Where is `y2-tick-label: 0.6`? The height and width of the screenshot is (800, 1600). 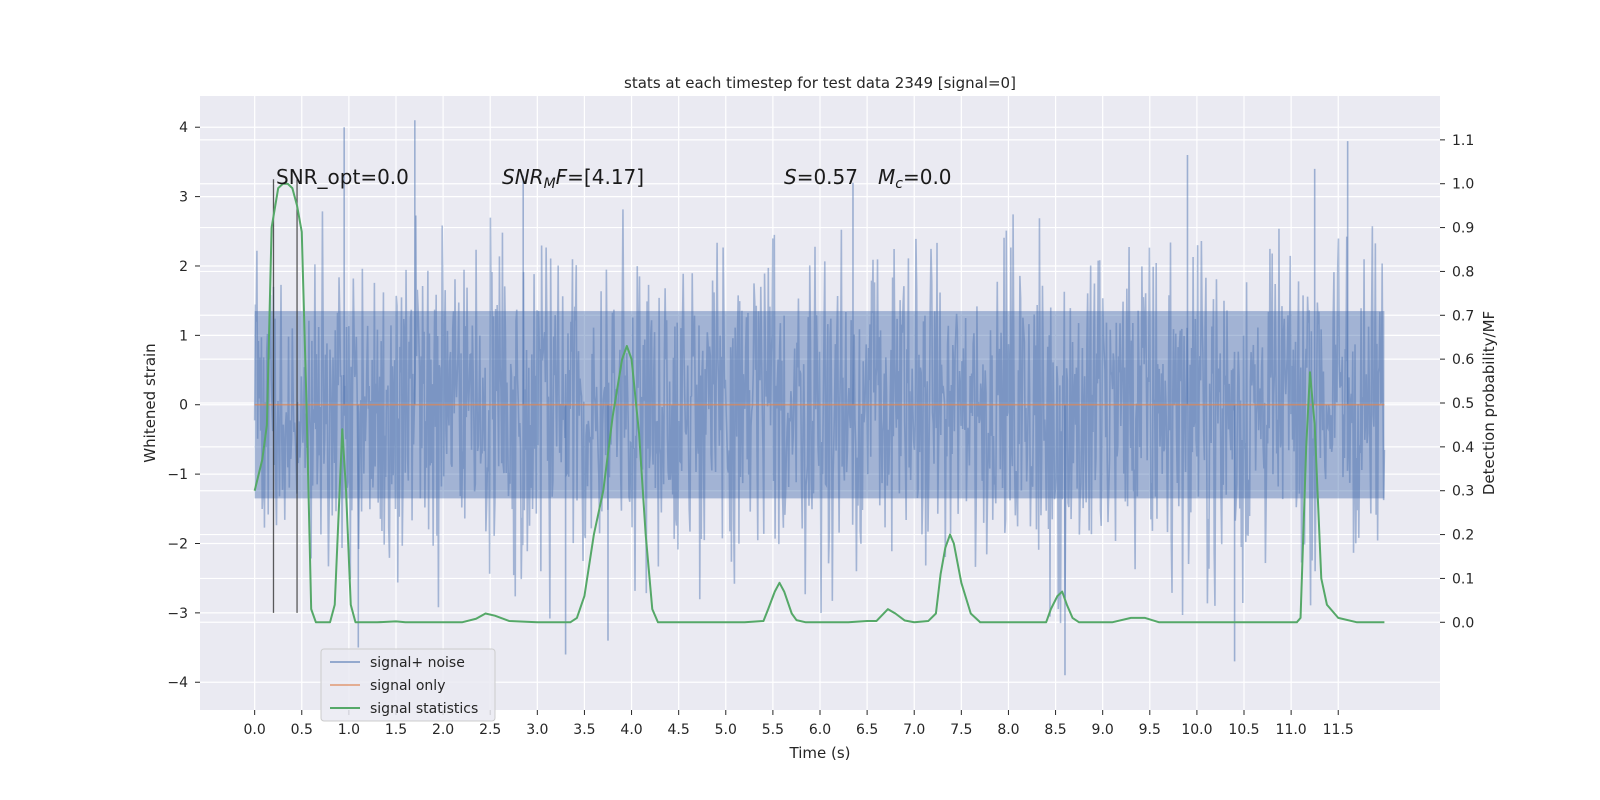
y2-tick-label: 0.6 is located at coordinates (1463, 360).